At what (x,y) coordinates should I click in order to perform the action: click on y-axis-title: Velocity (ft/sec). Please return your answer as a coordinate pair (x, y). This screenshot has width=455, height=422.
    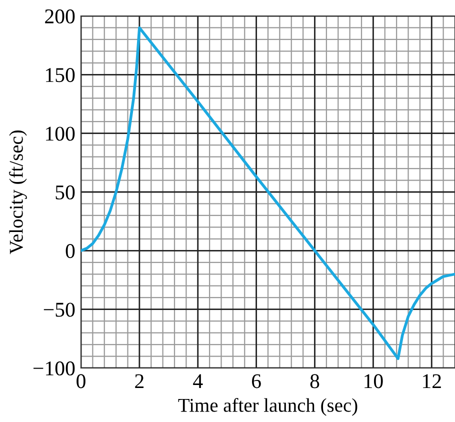
    Looking at the image, I should click on (18, 192).